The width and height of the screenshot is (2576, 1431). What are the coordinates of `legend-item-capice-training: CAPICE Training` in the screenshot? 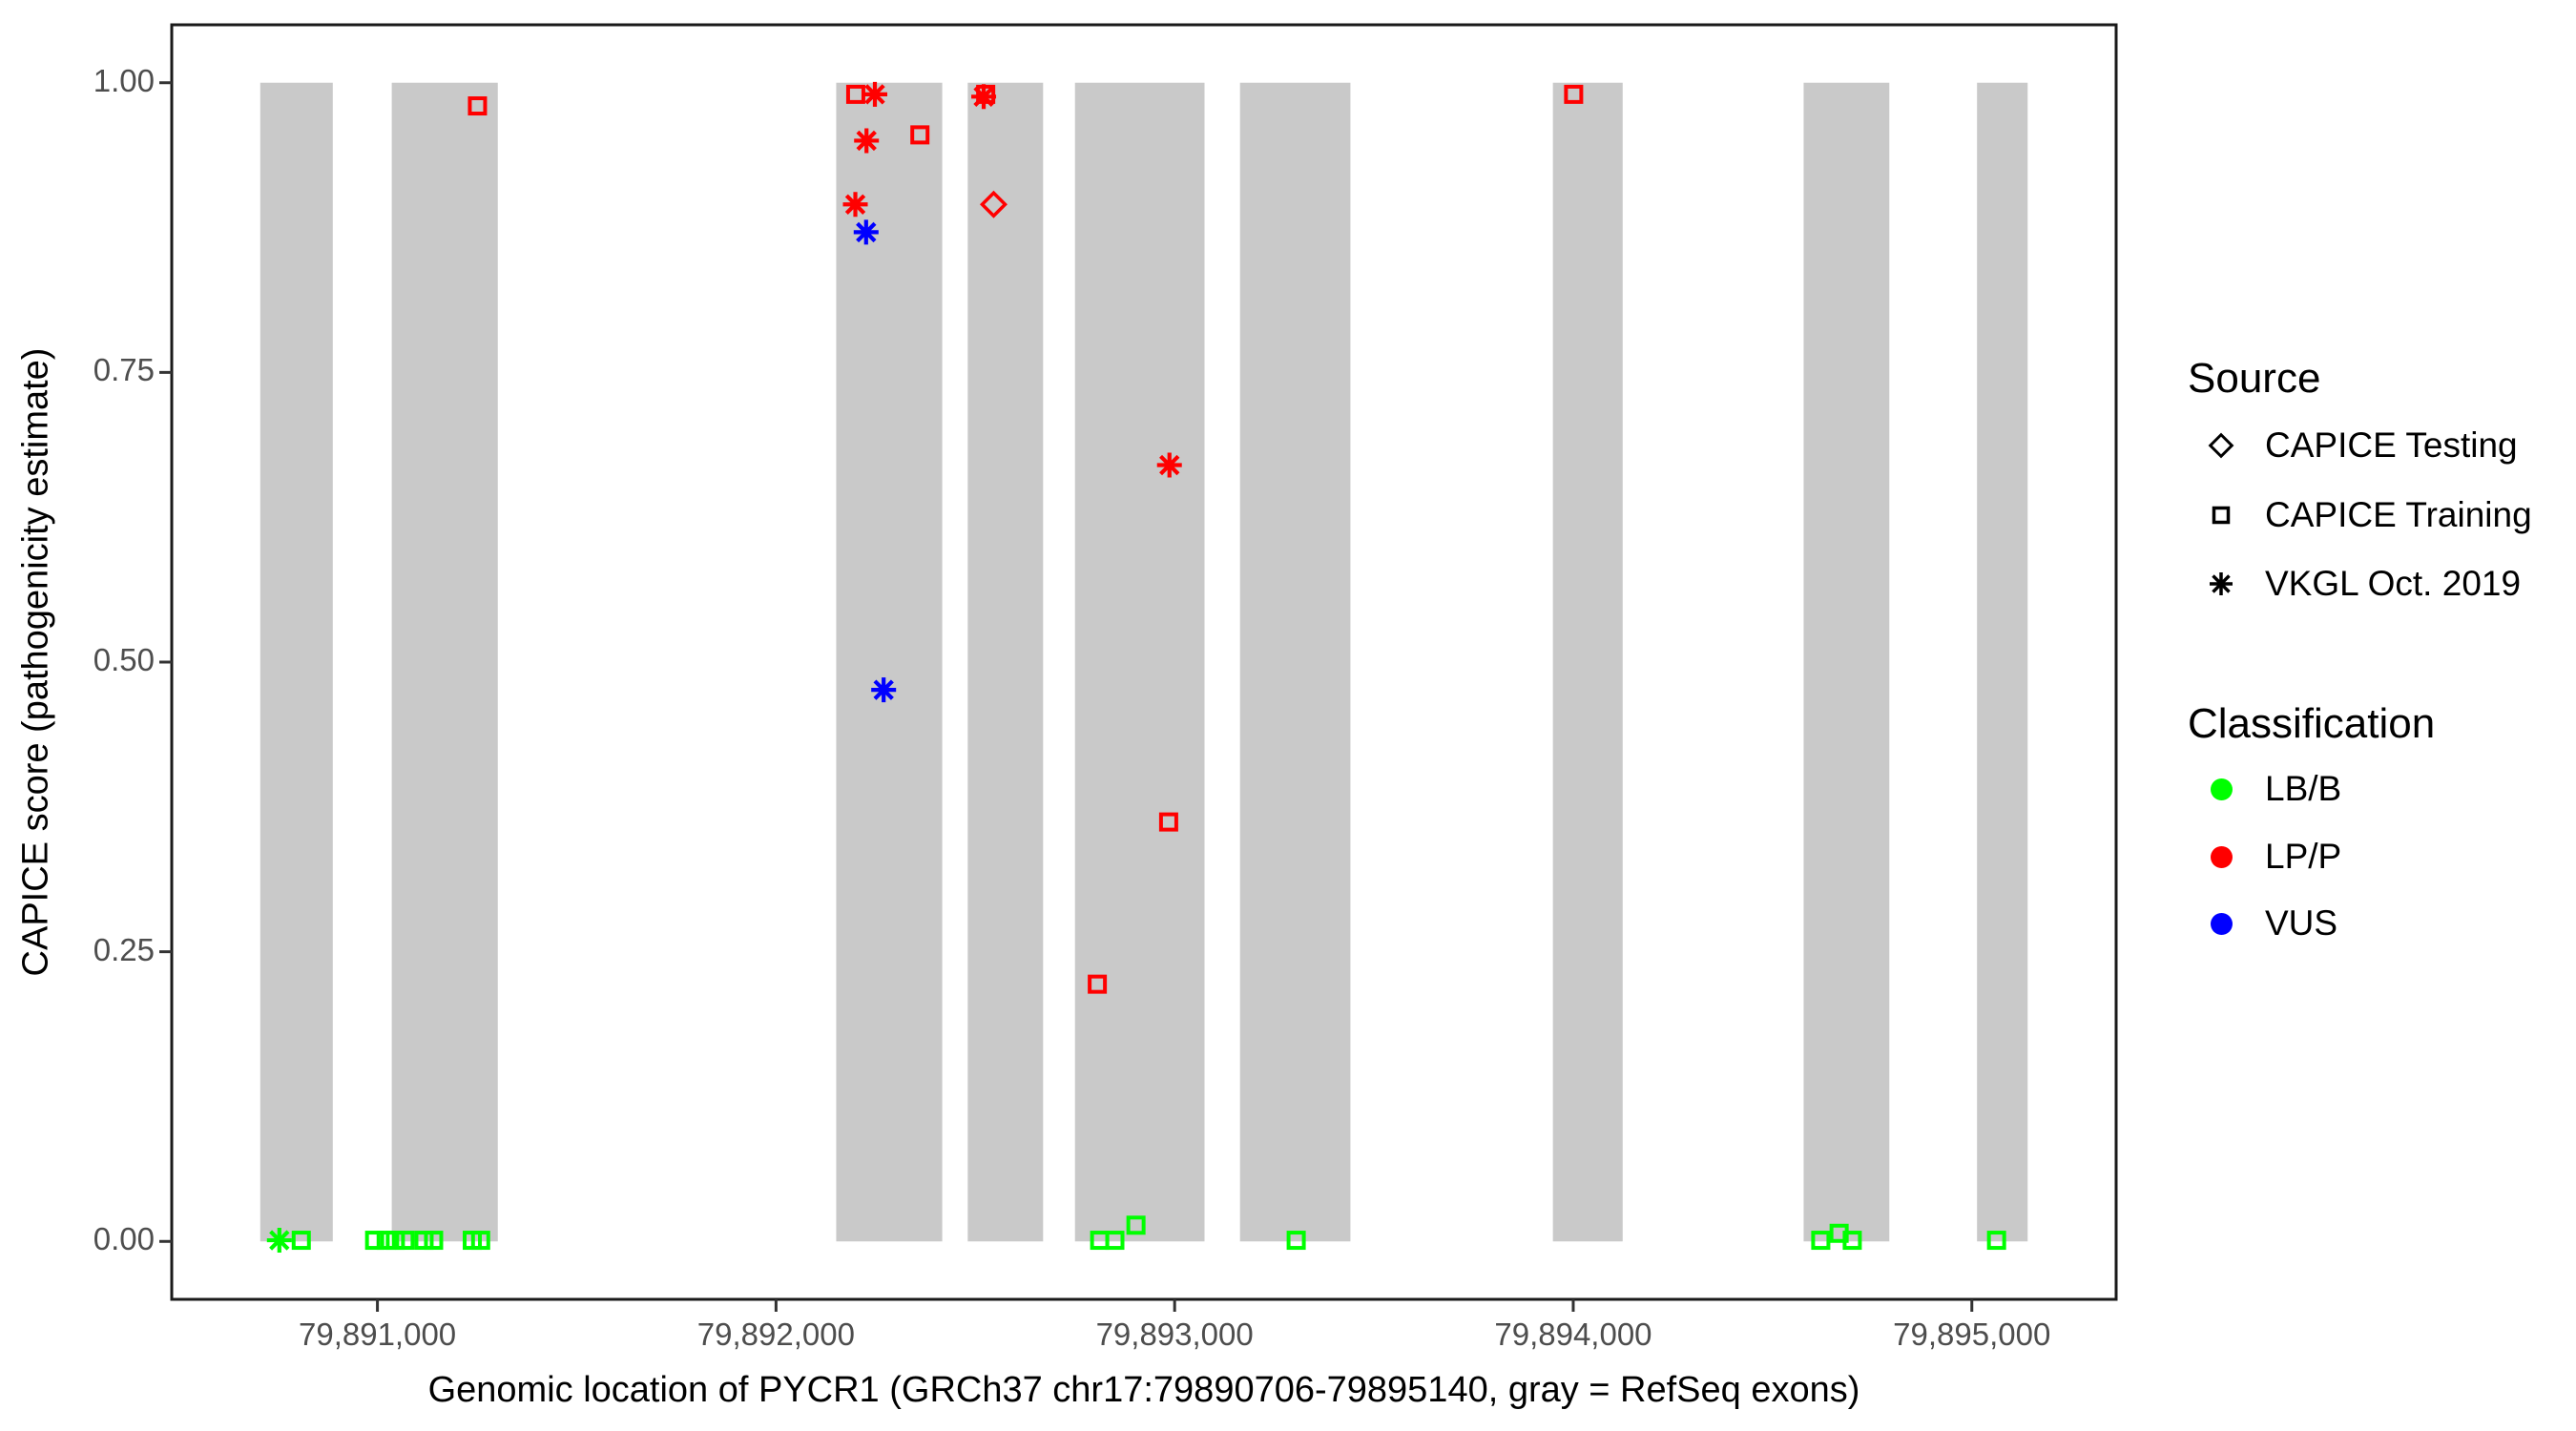 It's located at (2365, 515).